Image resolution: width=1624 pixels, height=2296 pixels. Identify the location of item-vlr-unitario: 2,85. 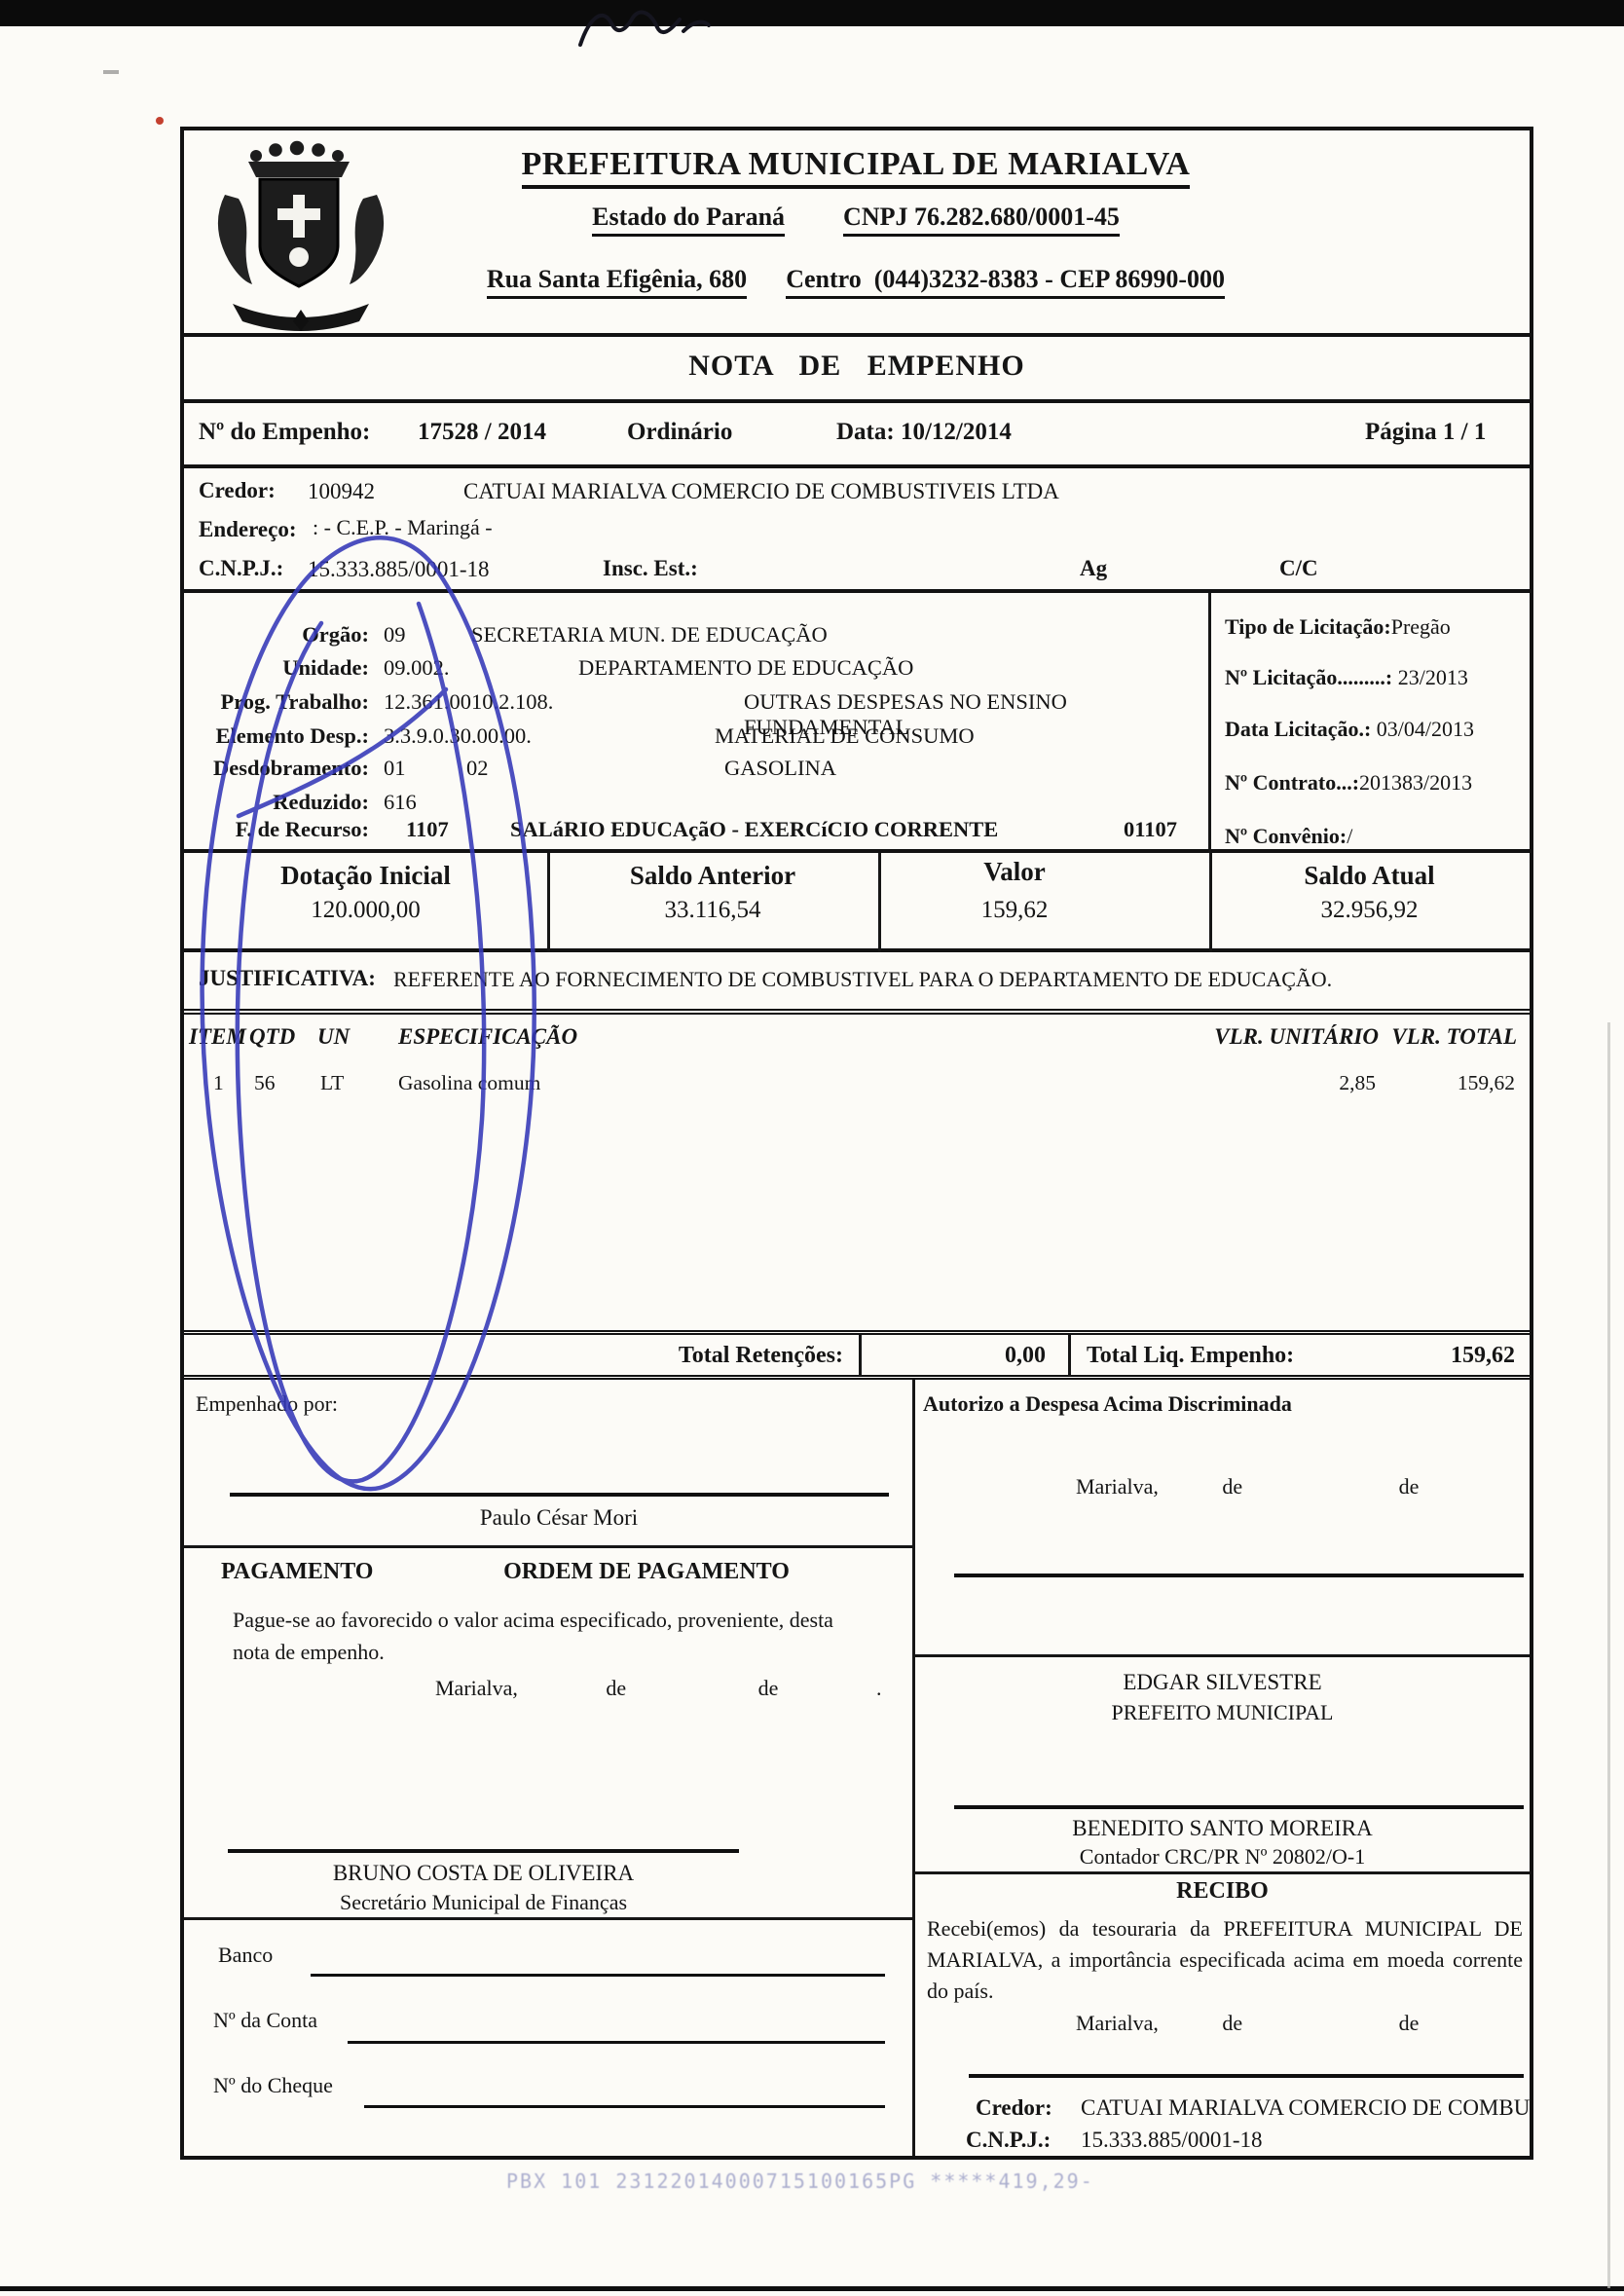
(1357, 1082).